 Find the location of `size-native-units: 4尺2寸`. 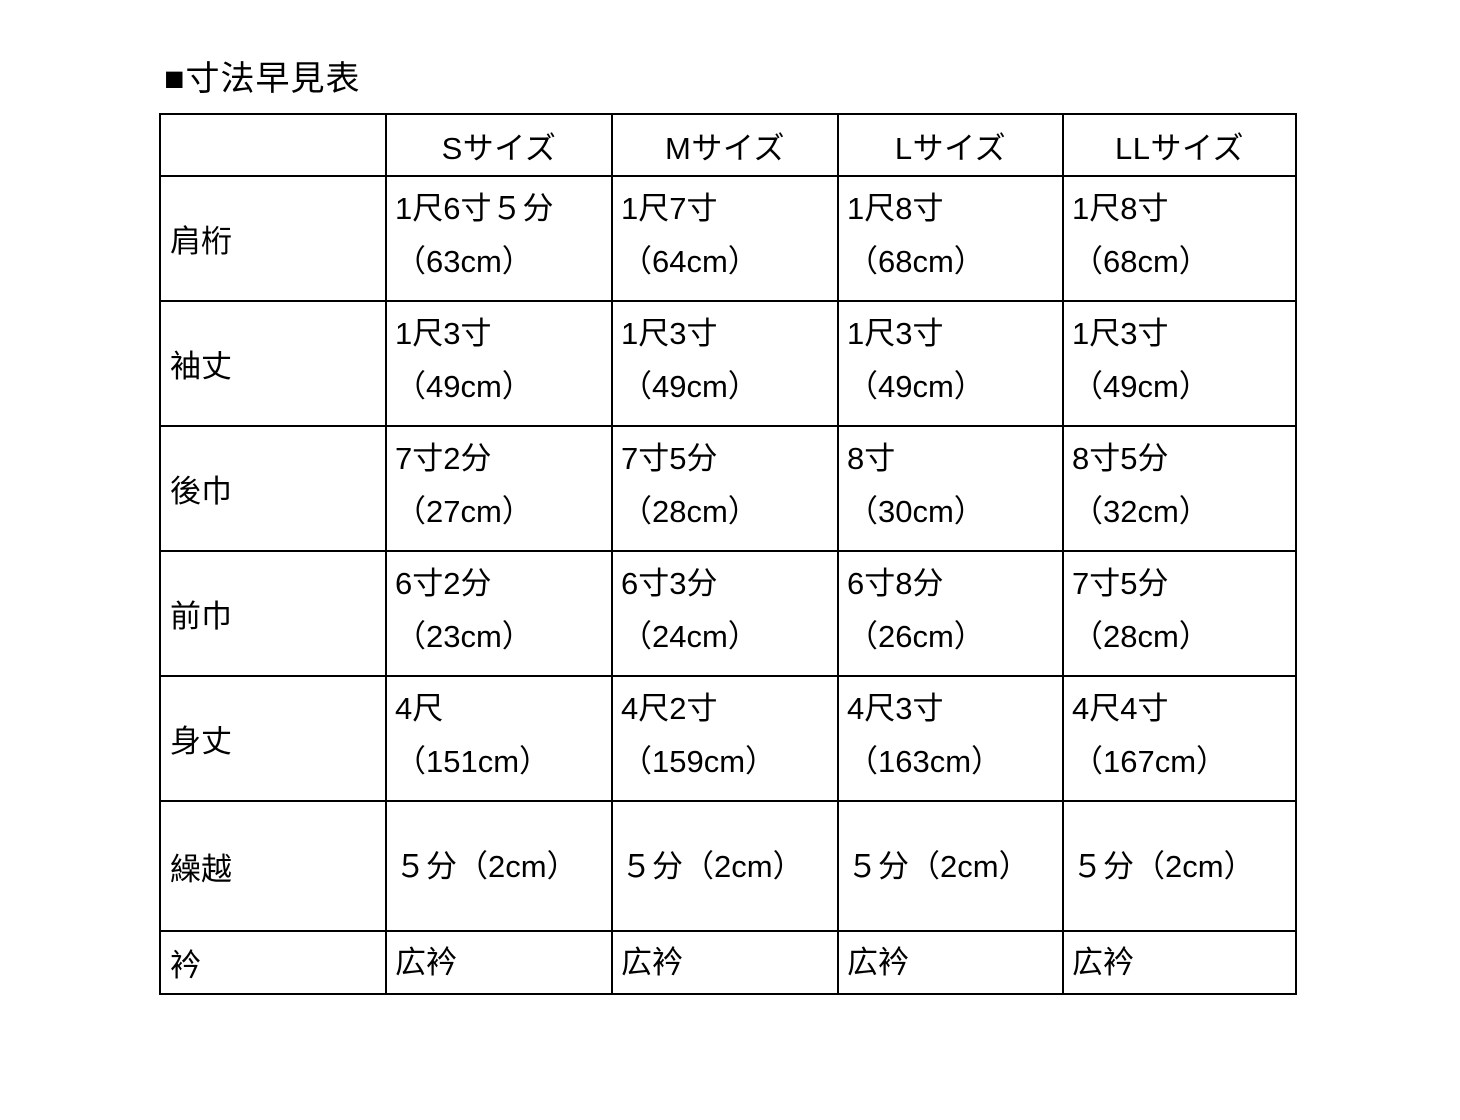

size-native-units: 4尺2寸 is located at coordinates (669, 708).